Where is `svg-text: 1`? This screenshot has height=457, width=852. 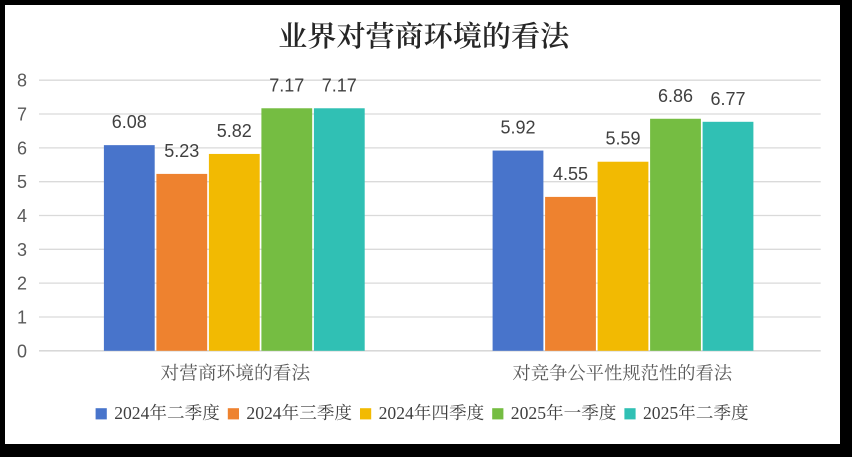 svg-text: 1 is located at coordinates (22, 318).